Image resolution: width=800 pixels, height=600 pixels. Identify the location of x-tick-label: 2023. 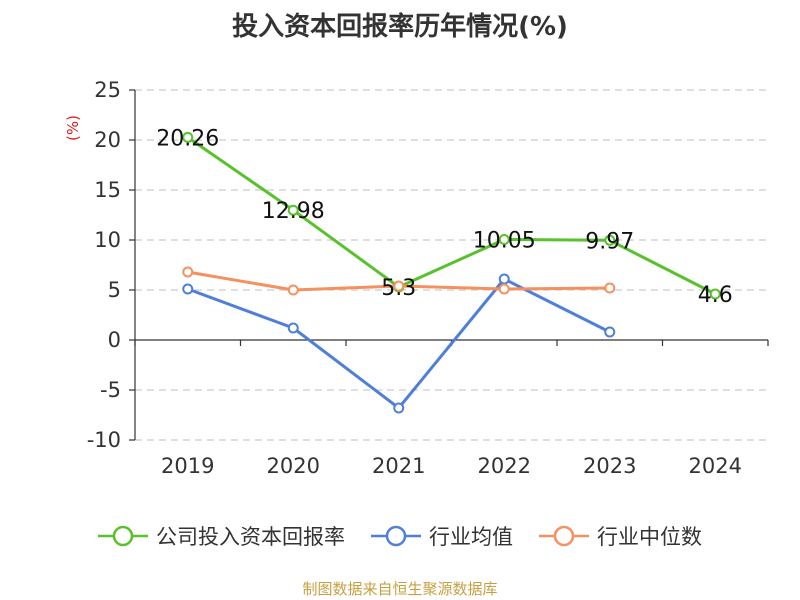
(609, 466).